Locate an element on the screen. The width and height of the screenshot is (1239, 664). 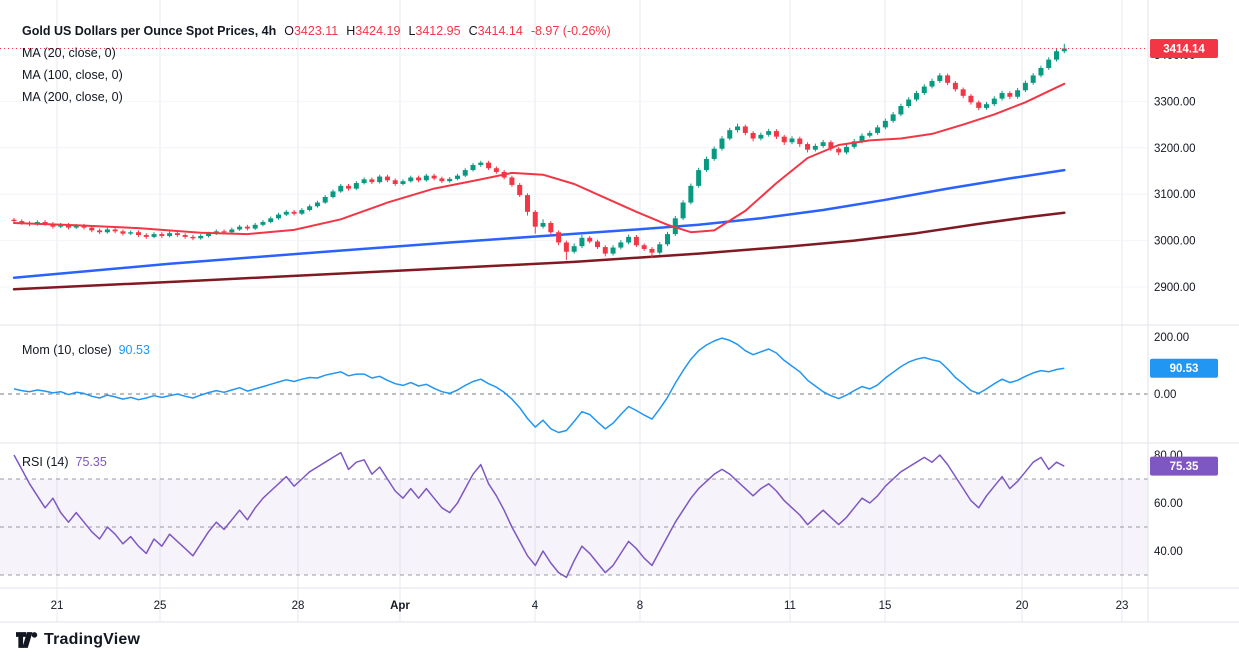
ohlc-open-value: 3423.11 is located at coordinates (316, 31).